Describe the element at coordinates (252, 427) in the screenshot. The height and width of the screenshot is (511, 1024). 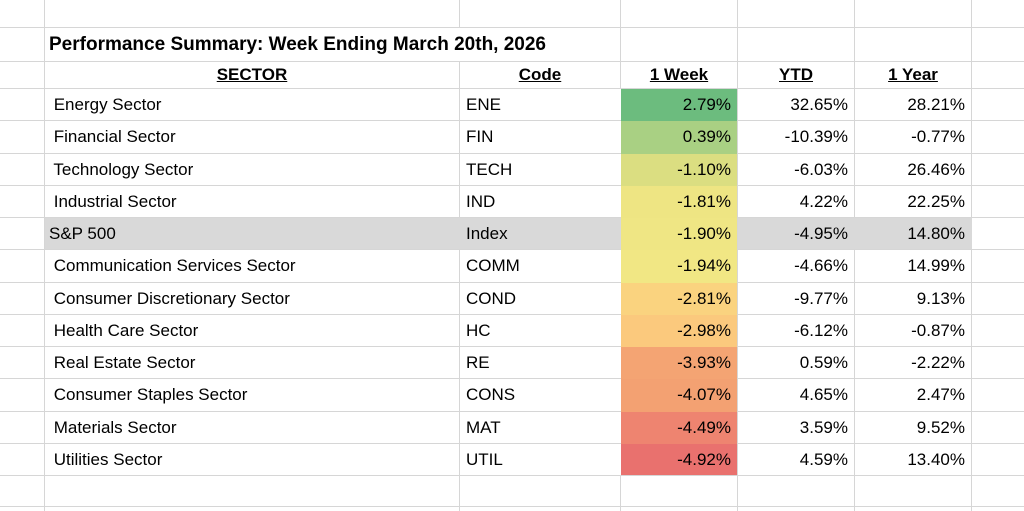
I see `cell-sector-name: Materials Sector` at that location.